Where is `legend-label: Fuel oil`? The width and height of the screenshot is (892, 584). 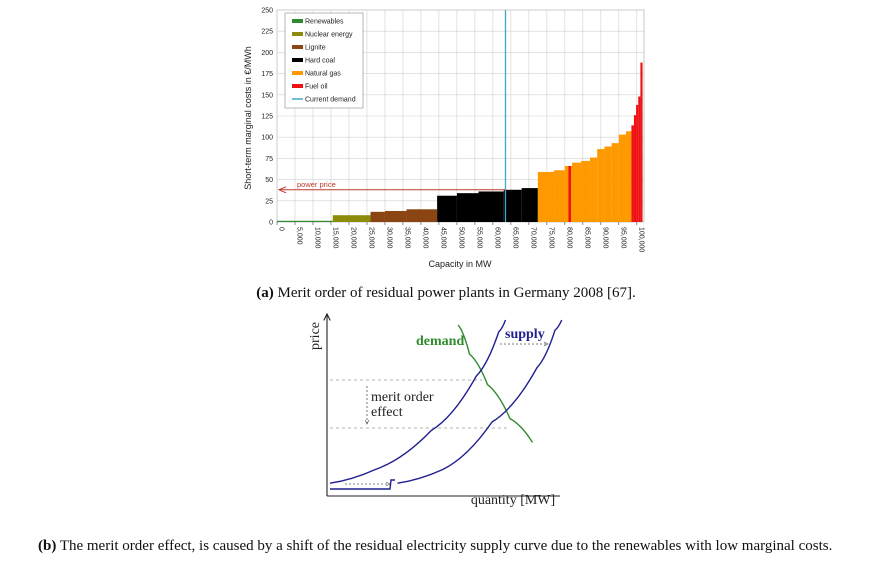 legend-label: Fuel oil is located at coordinates (316, 87).